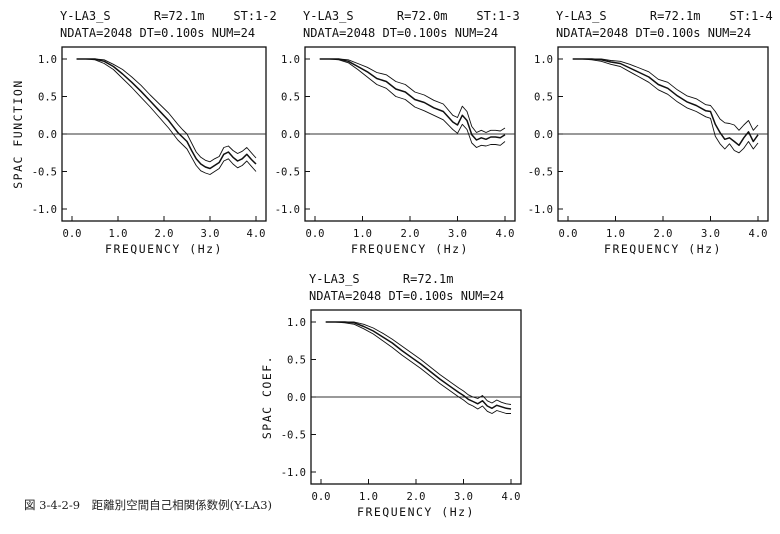 Image resolution: width=780 pixels, height=534 pixels. Describe the element at coordinates (664, 16) in the screenshot. I see `chart-title-line1: Y-LA3_S R=72.1m ST:1-4` at that location.